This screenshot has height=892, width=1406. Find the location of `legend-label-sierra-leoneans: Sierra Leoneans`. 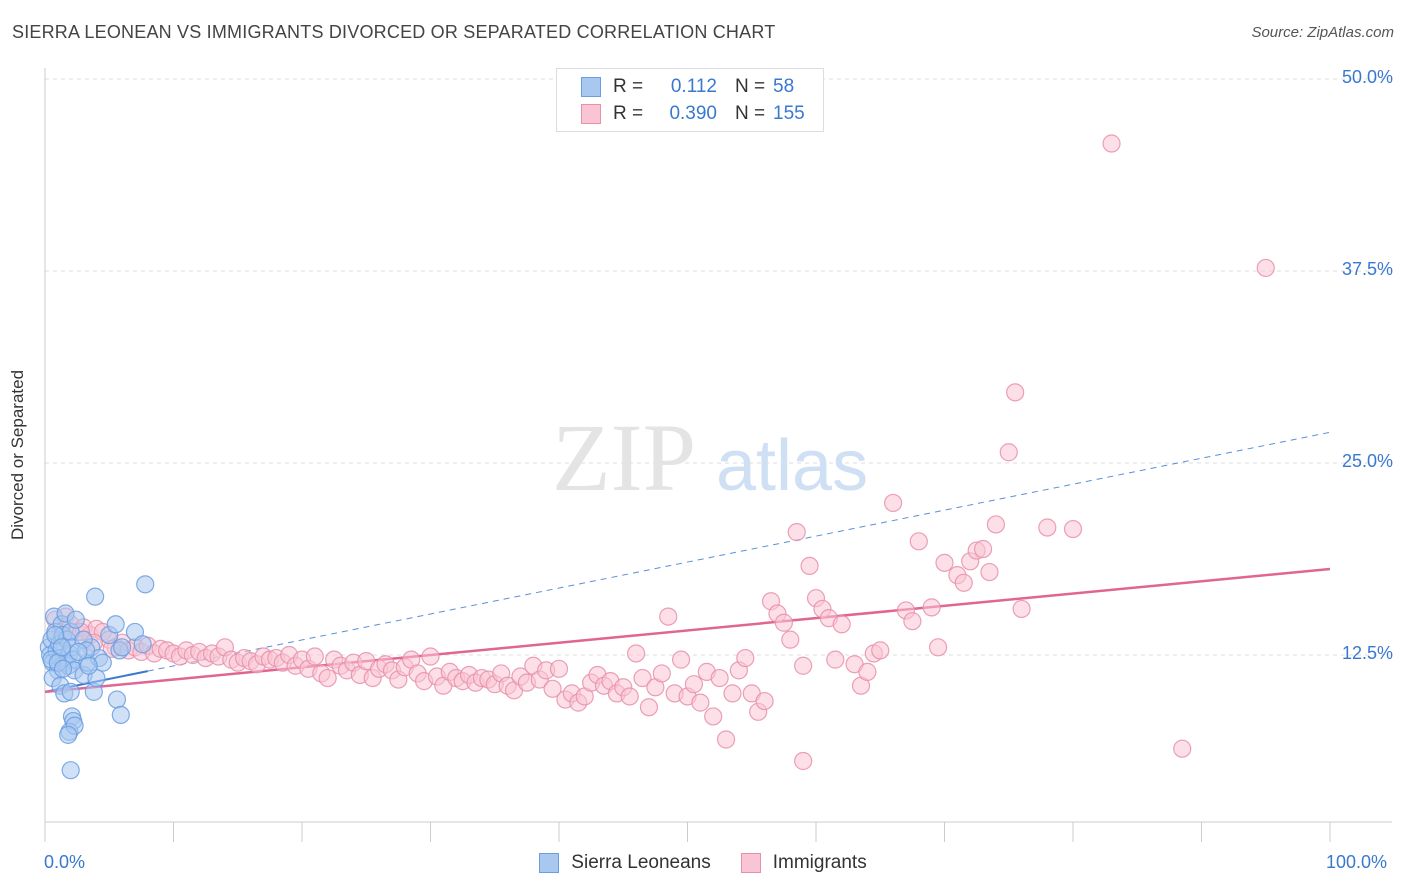

legend-label-sierra-leoneans: Sierra Leoneans is located at coordinates (641, 862).